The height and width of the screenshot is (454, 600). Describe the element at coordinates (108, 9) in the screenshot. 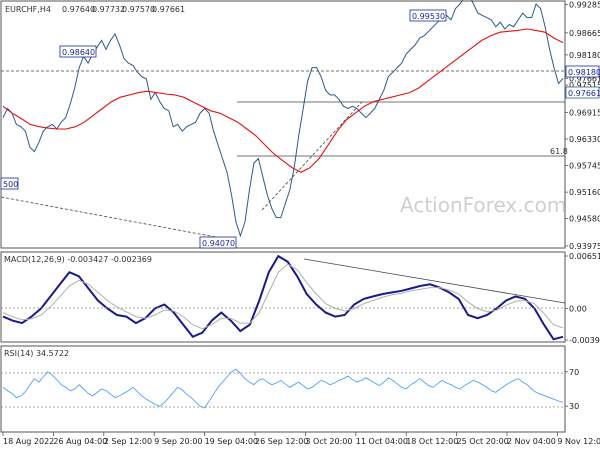

I see `high-value: 0.97732` at that location.